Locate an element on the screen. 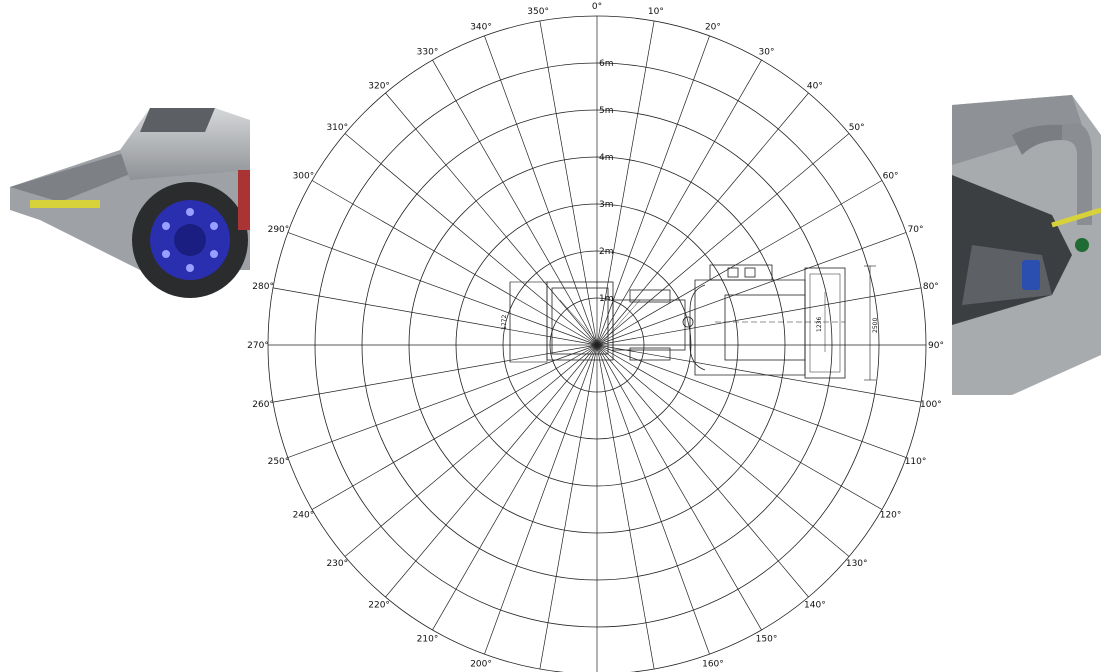  radius-label: 2m is located at coordinates (606, 252).